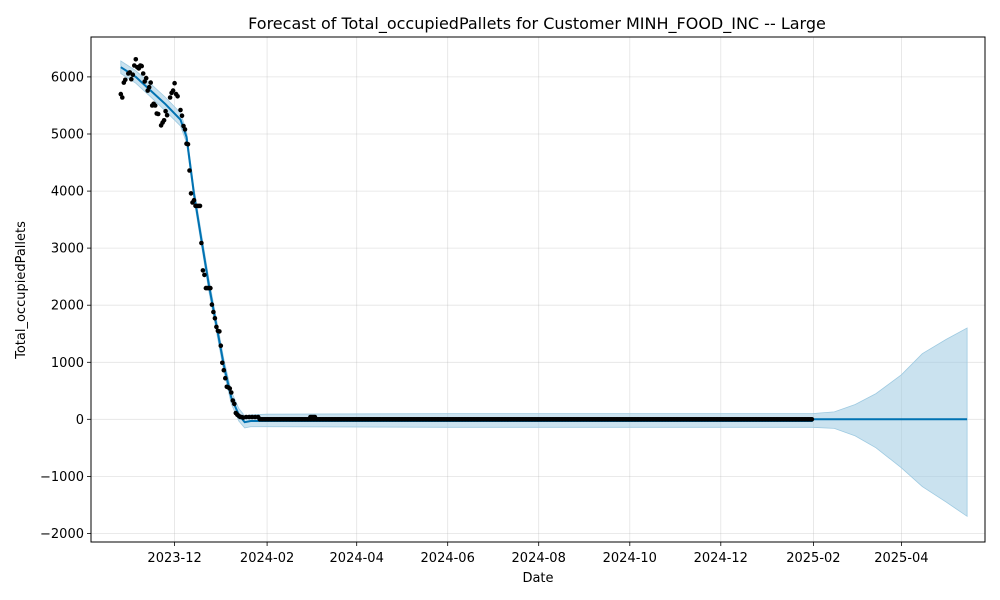 This screenshot has width=1000, height=600. Describe the element at coordinates (813, 558) in the screenshot. I see `x-tick-label: 2025-02` at that location.